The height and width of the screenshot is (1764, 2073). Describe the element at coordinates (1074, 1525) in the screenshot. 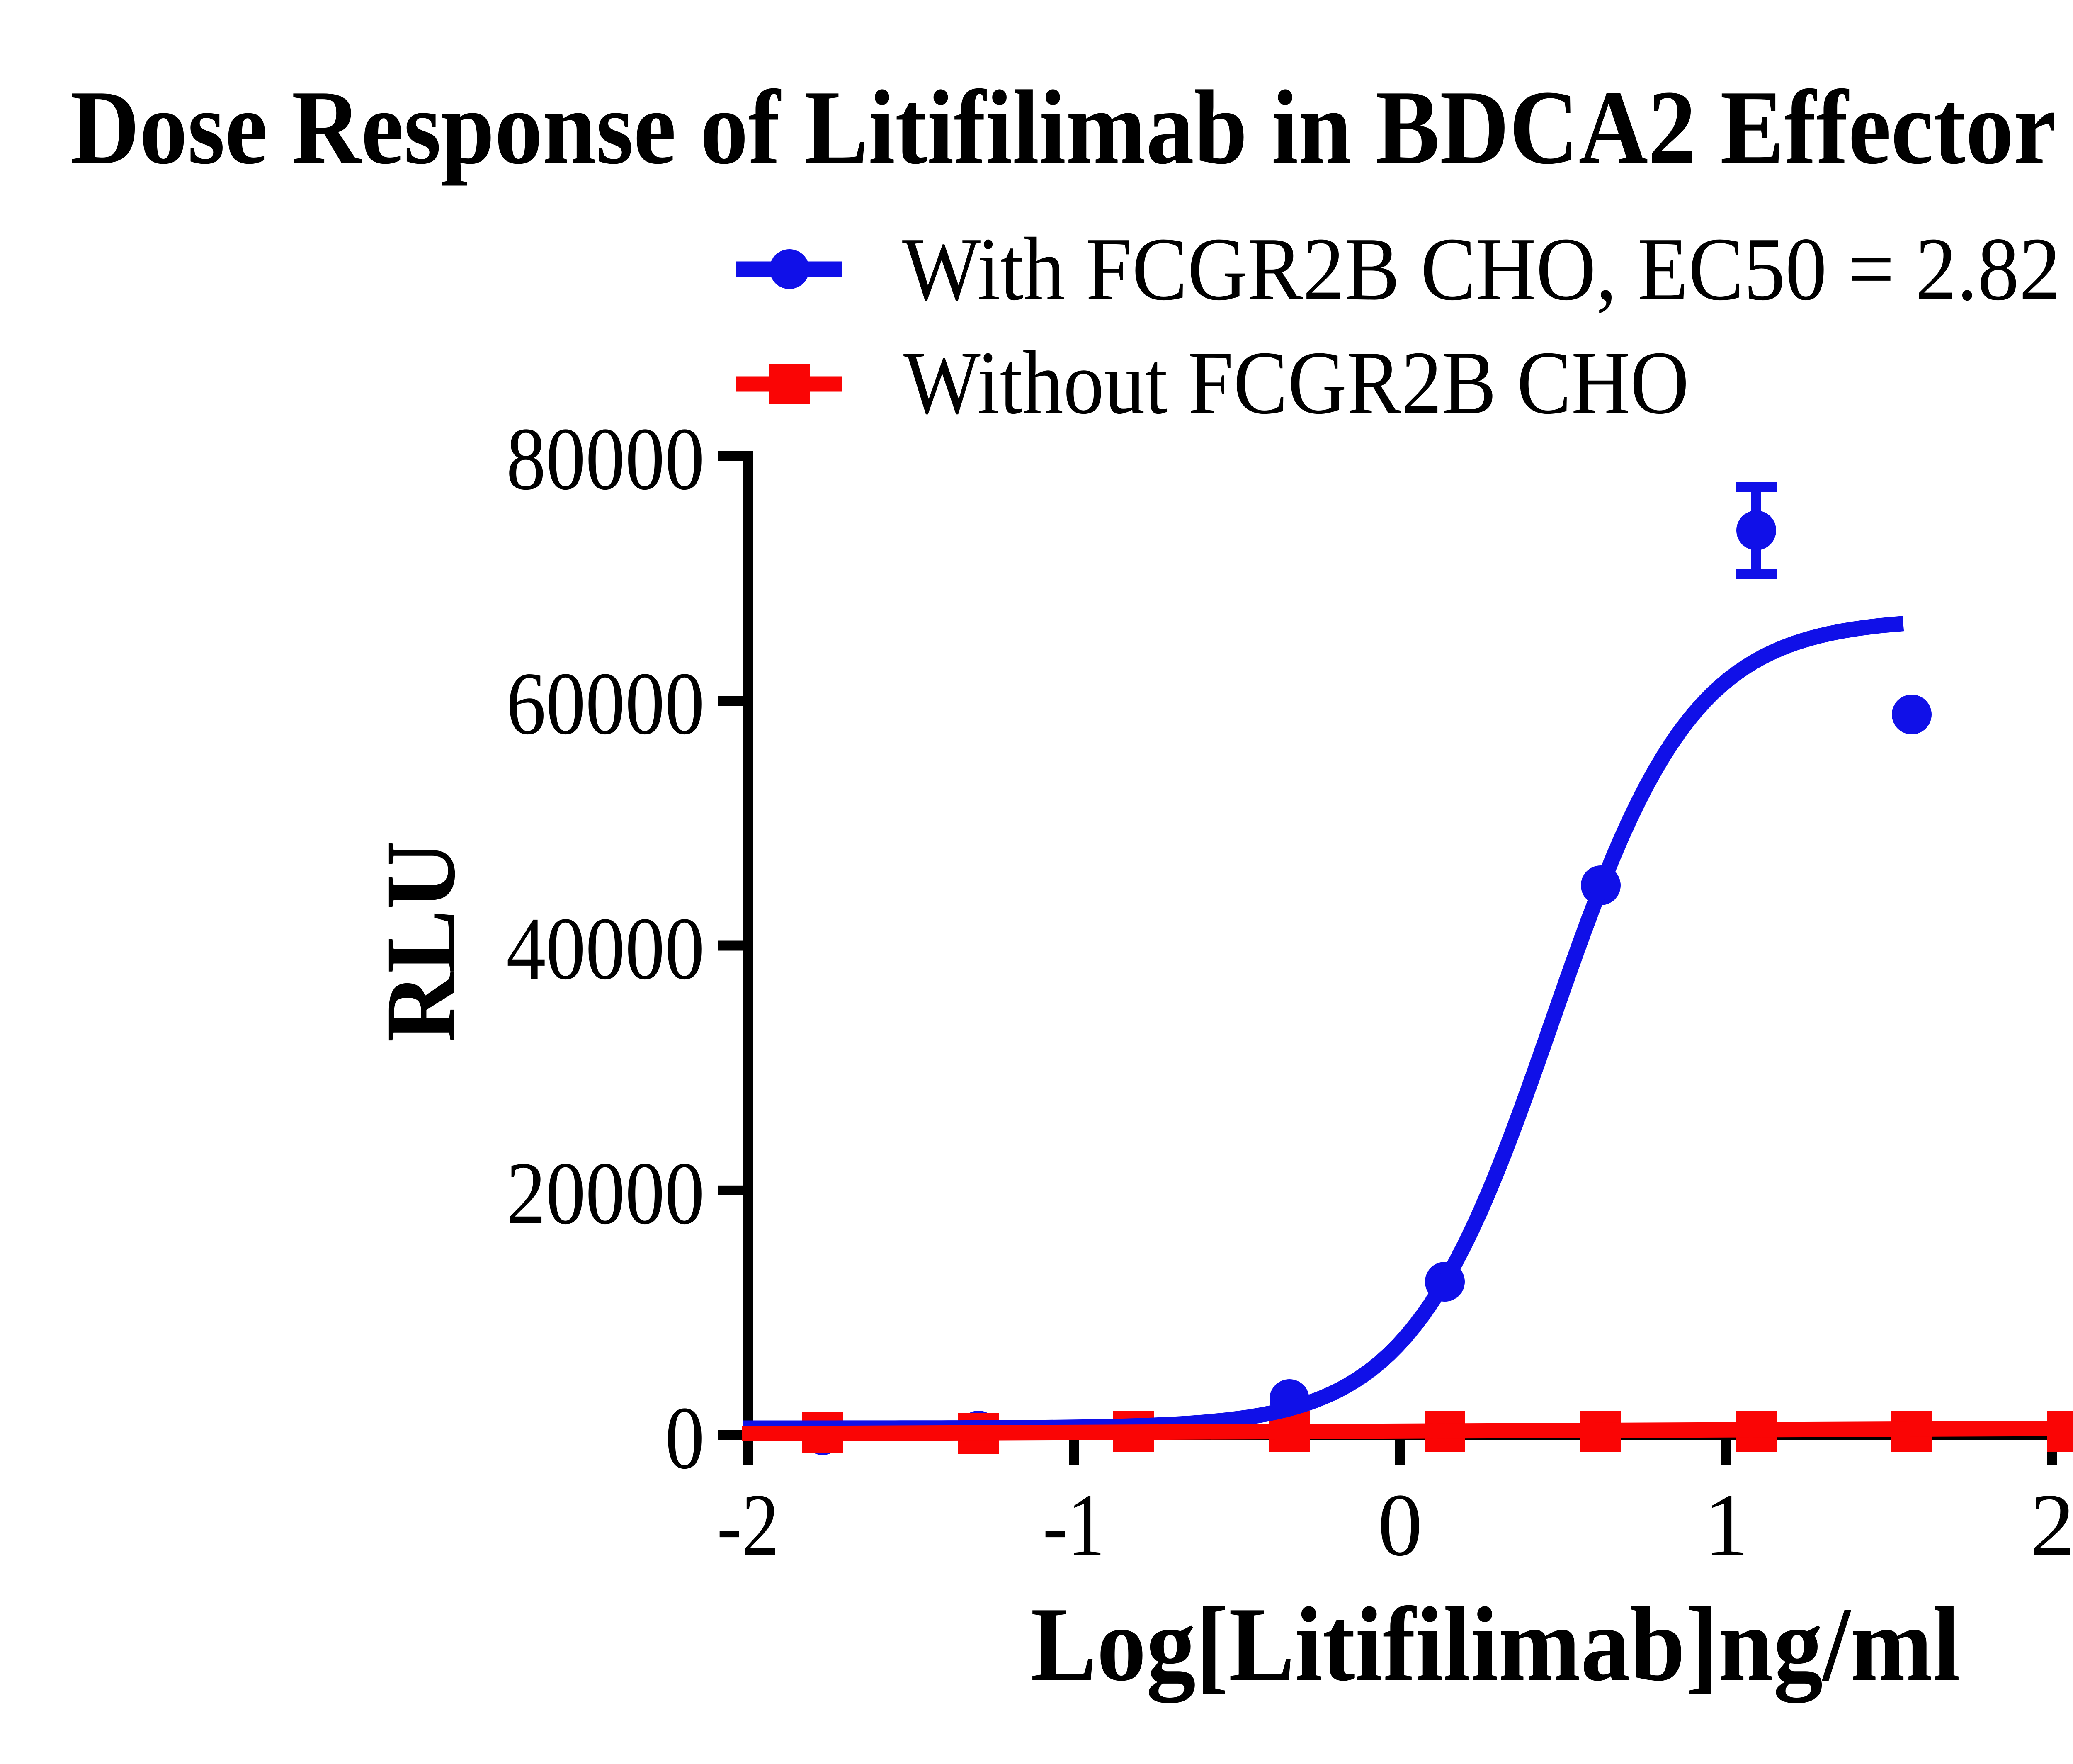

I see `svg-text: -1` at that location.